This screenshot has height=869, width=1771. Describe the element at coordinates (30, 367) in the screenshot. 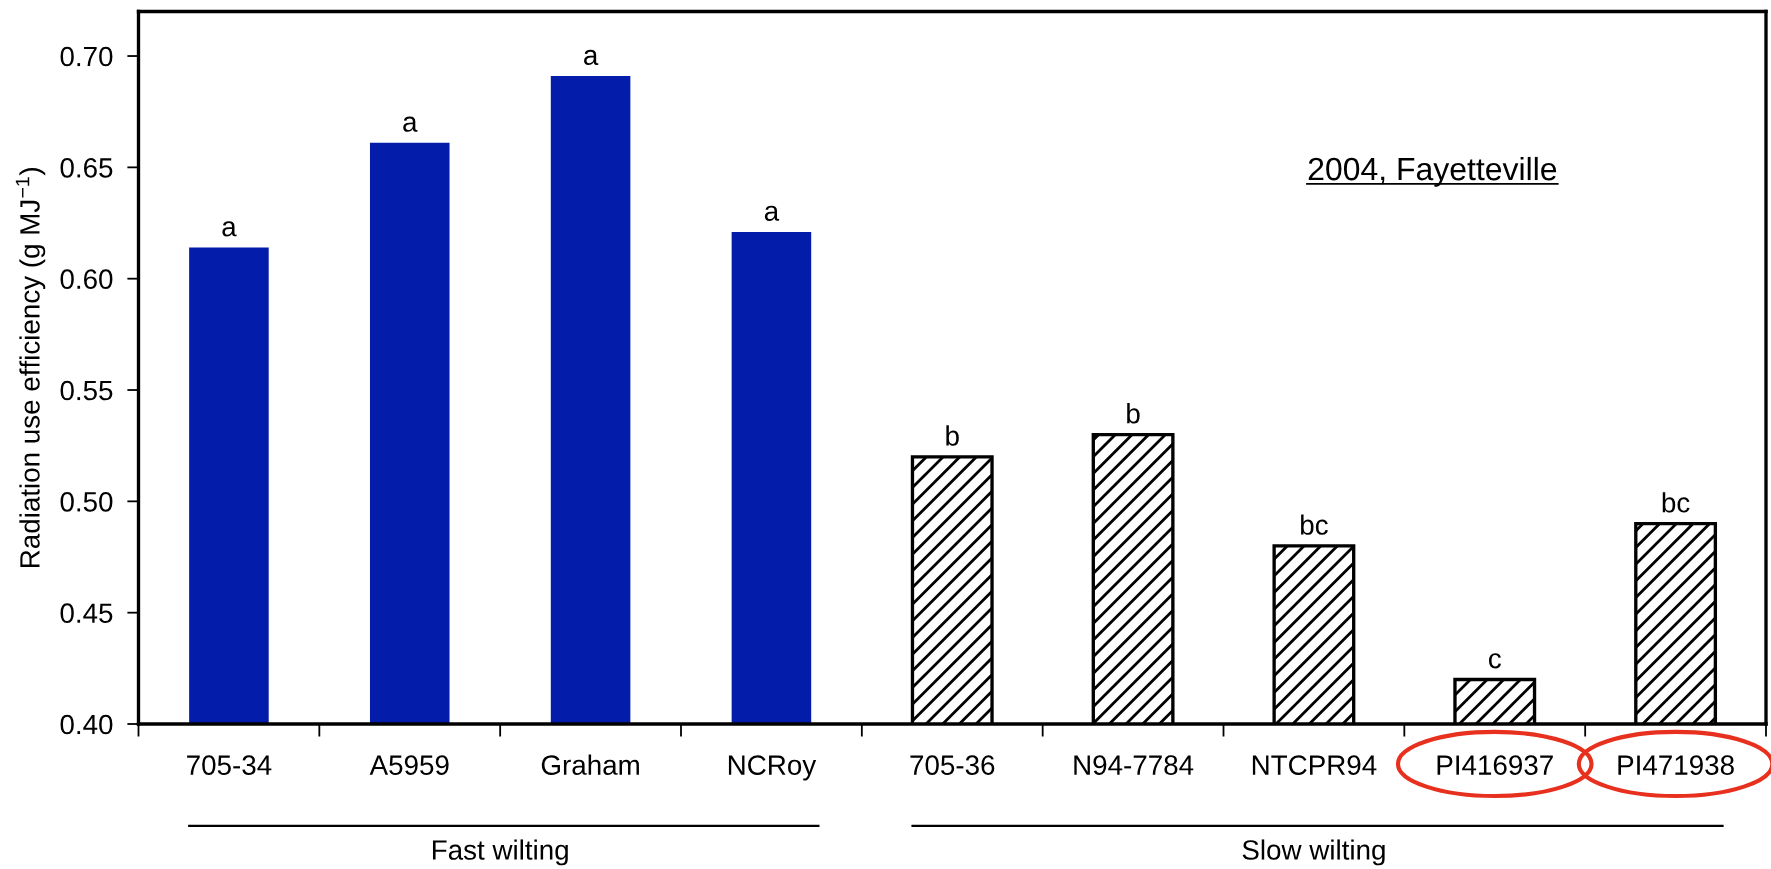

I see `y-axis-title: Radiation use efficiency (g MJ$^{−1}$)` at that location.